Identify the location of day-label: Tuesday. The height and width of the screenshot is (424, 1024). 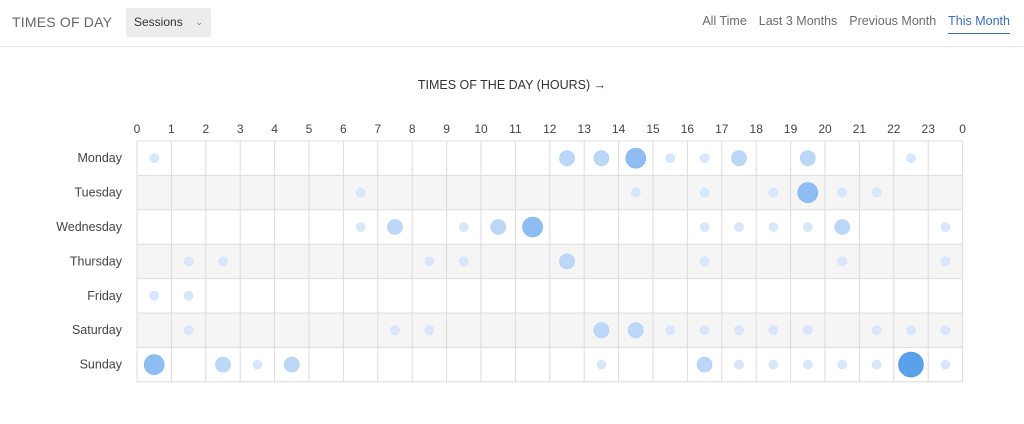
(99, 193).